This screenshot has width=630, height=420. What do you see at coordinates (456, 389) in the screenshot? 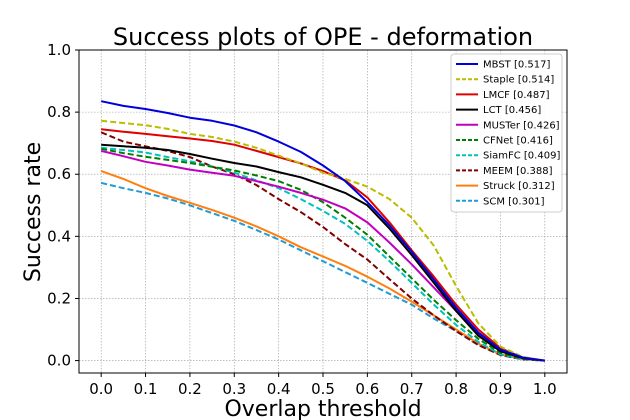
I see `x-tick-label: 0.8` at bounding box center [456, 389].